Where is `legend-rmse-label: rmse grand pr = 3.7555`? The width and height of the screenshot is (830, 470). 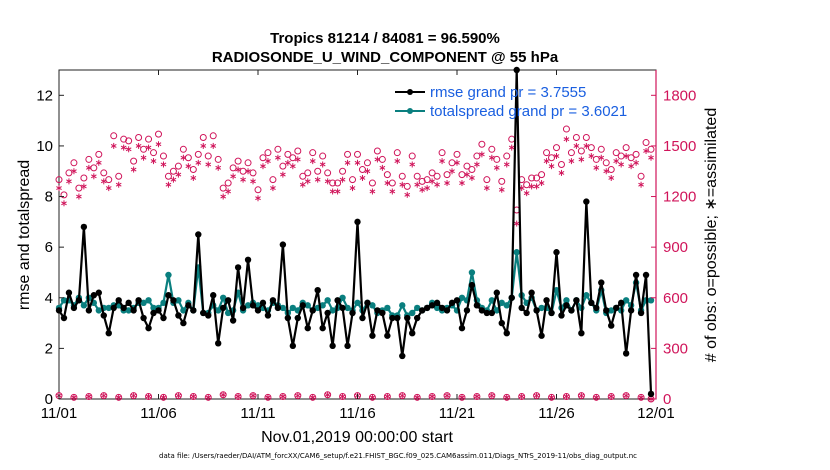
legend-rmse-label: rmse grand pr = 3.7555 is located at coordinates (508, 92).